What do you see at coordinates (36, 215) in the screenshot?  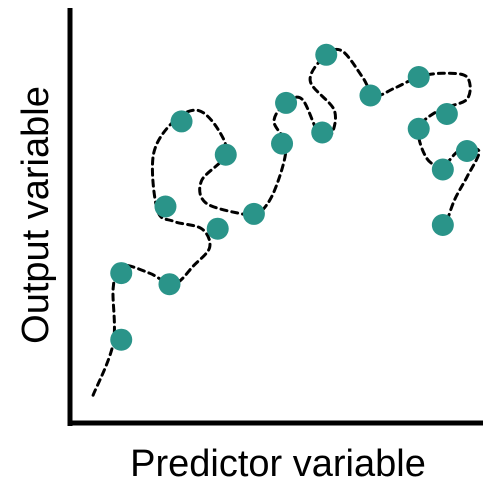 I see `y-axis-label: Output variable` at bounding box center [36, 215].